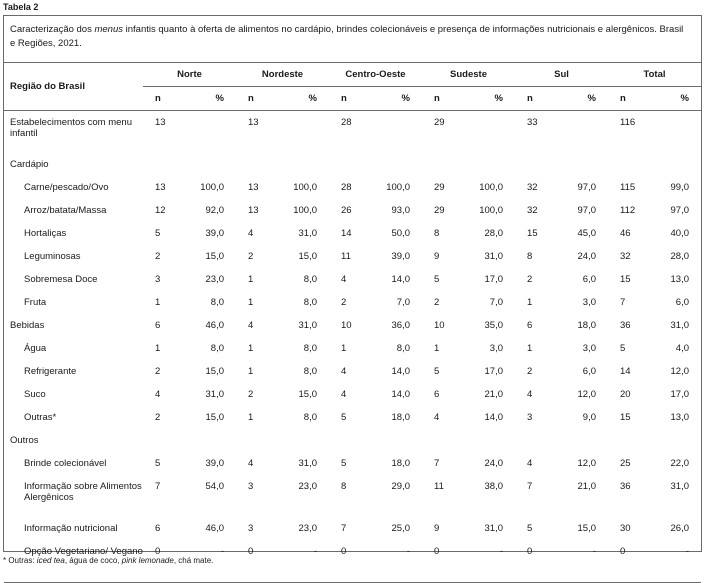 The height and width of the screenshot is (583, 705). Describe the element at coordinates (308, 233) in the screenshot. I see `percent-cell: 31,0` at that location.